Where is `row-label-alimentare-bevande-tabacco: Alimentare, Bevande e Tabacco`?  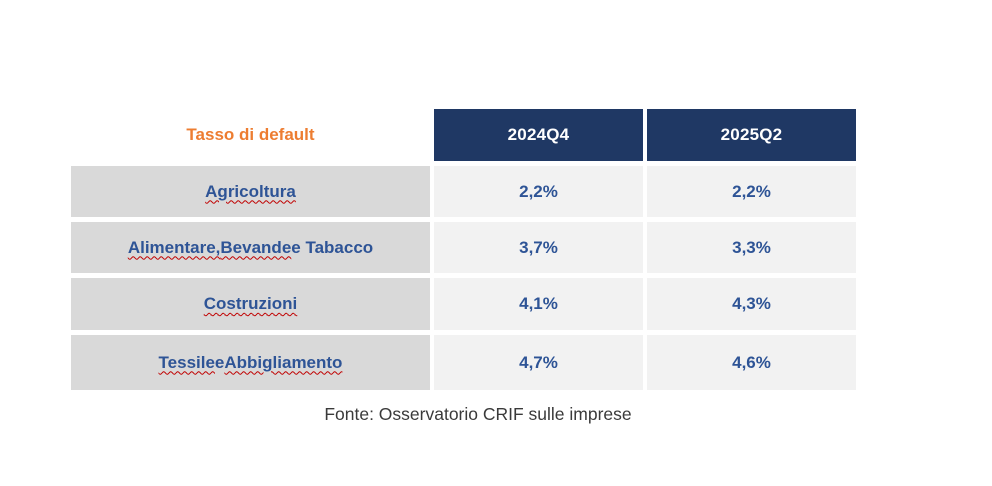
row-label-alimentare-bevande-tabacco: Alimentare, Bevande e Tabacco is located at coordinates (250, 247).